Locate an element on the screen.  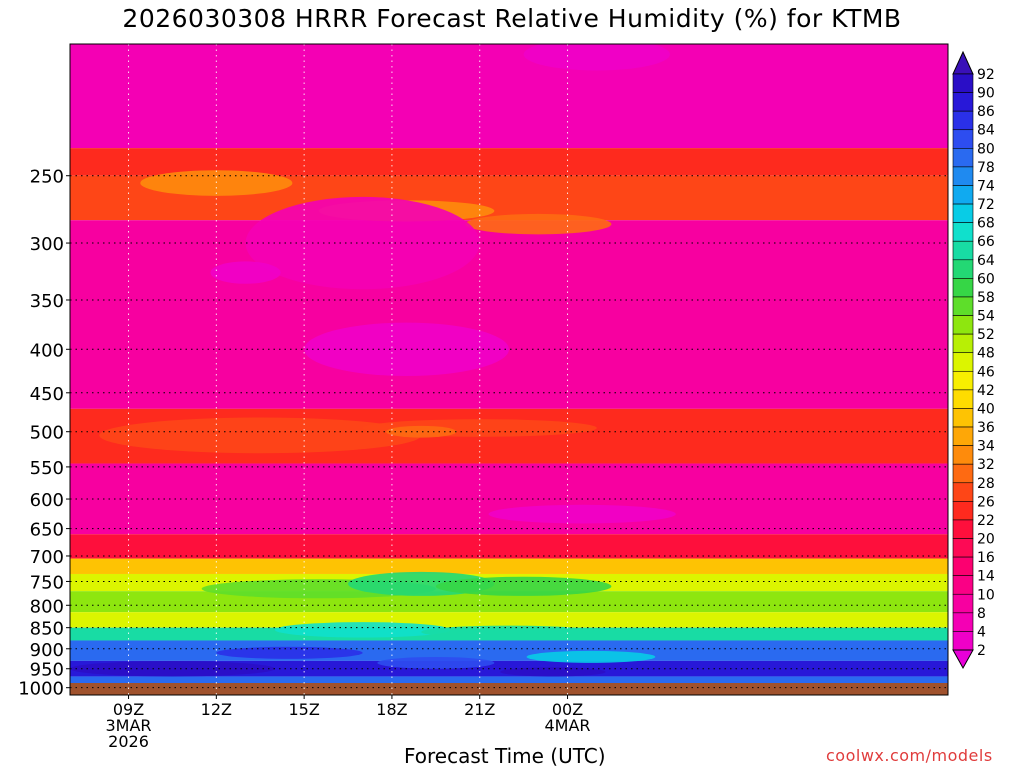
y-tick-label-350: 350 is located at coordinates (47, 301).